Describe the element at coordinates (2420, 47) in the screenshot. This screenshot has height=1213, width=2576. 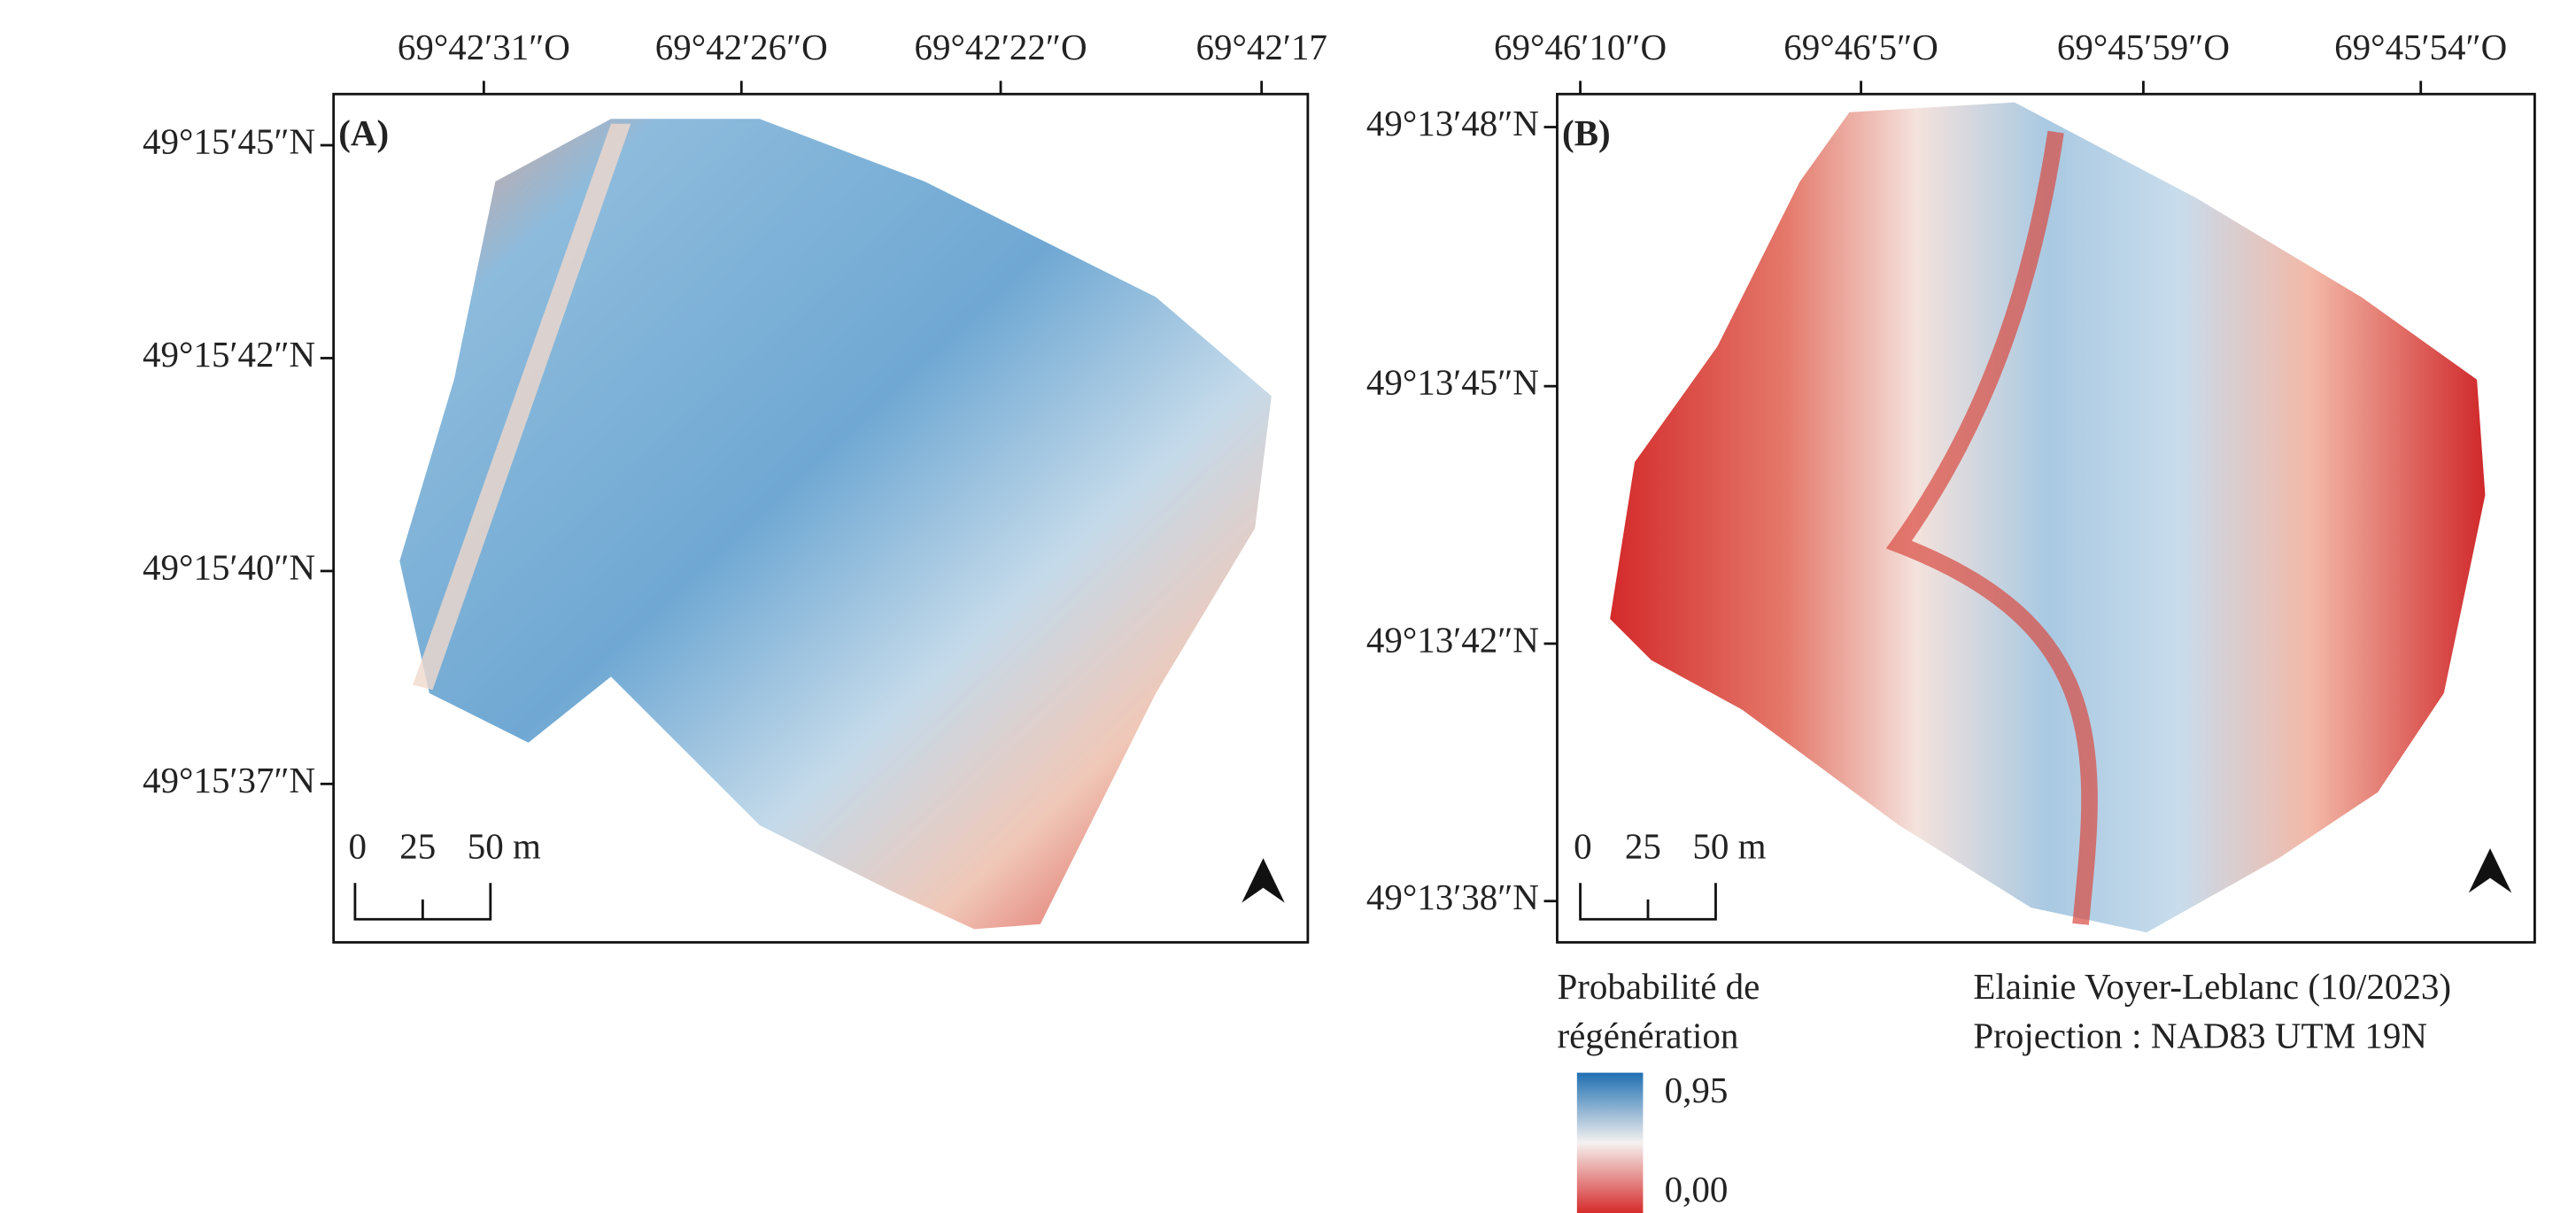
I see `x-tick-label: 69°45′54″O` at that location.